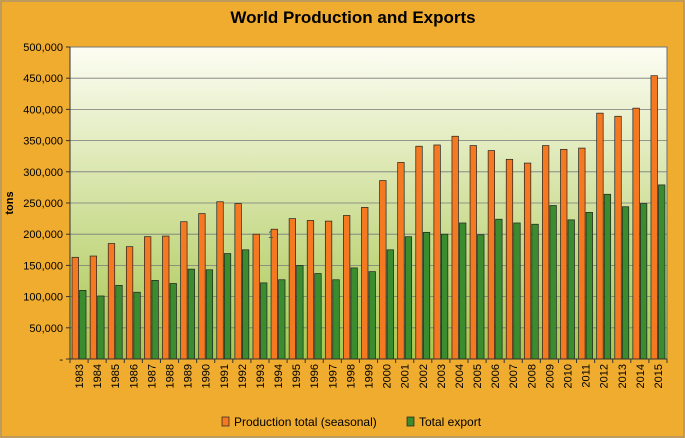  What do you see at coordinates (264, 321) in the screenshot?
I see `bar-export-1993` at bounding box center [264, 321].